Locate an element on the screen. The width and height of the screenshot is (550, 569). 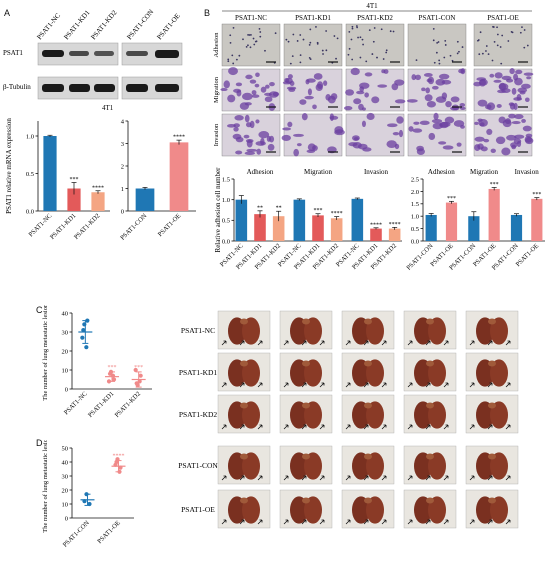
mrna-oe-chart: 0 1 2 3 4 PSAT1-CON **** PSAT1-OE is located at coordinates (157, 180).